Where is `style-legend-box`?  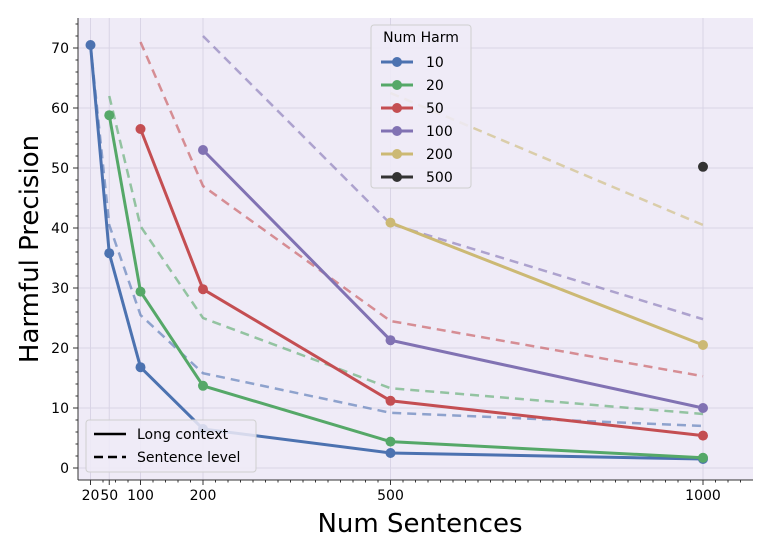
style-legend-box is located at coordinates (171, 446).